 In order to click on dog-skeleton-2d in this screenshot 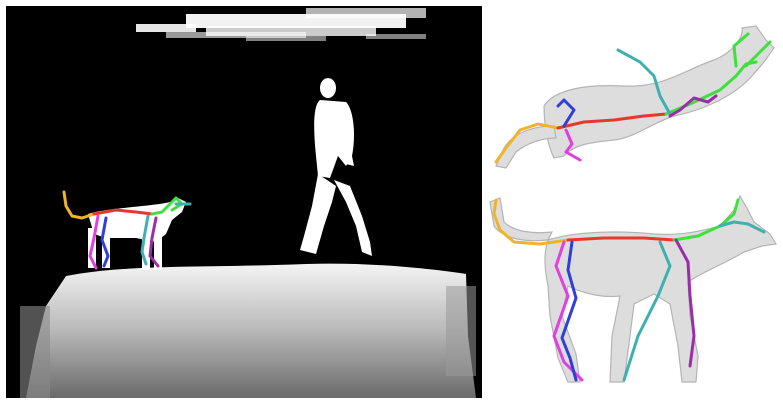, I will do `click(127, 230)`.